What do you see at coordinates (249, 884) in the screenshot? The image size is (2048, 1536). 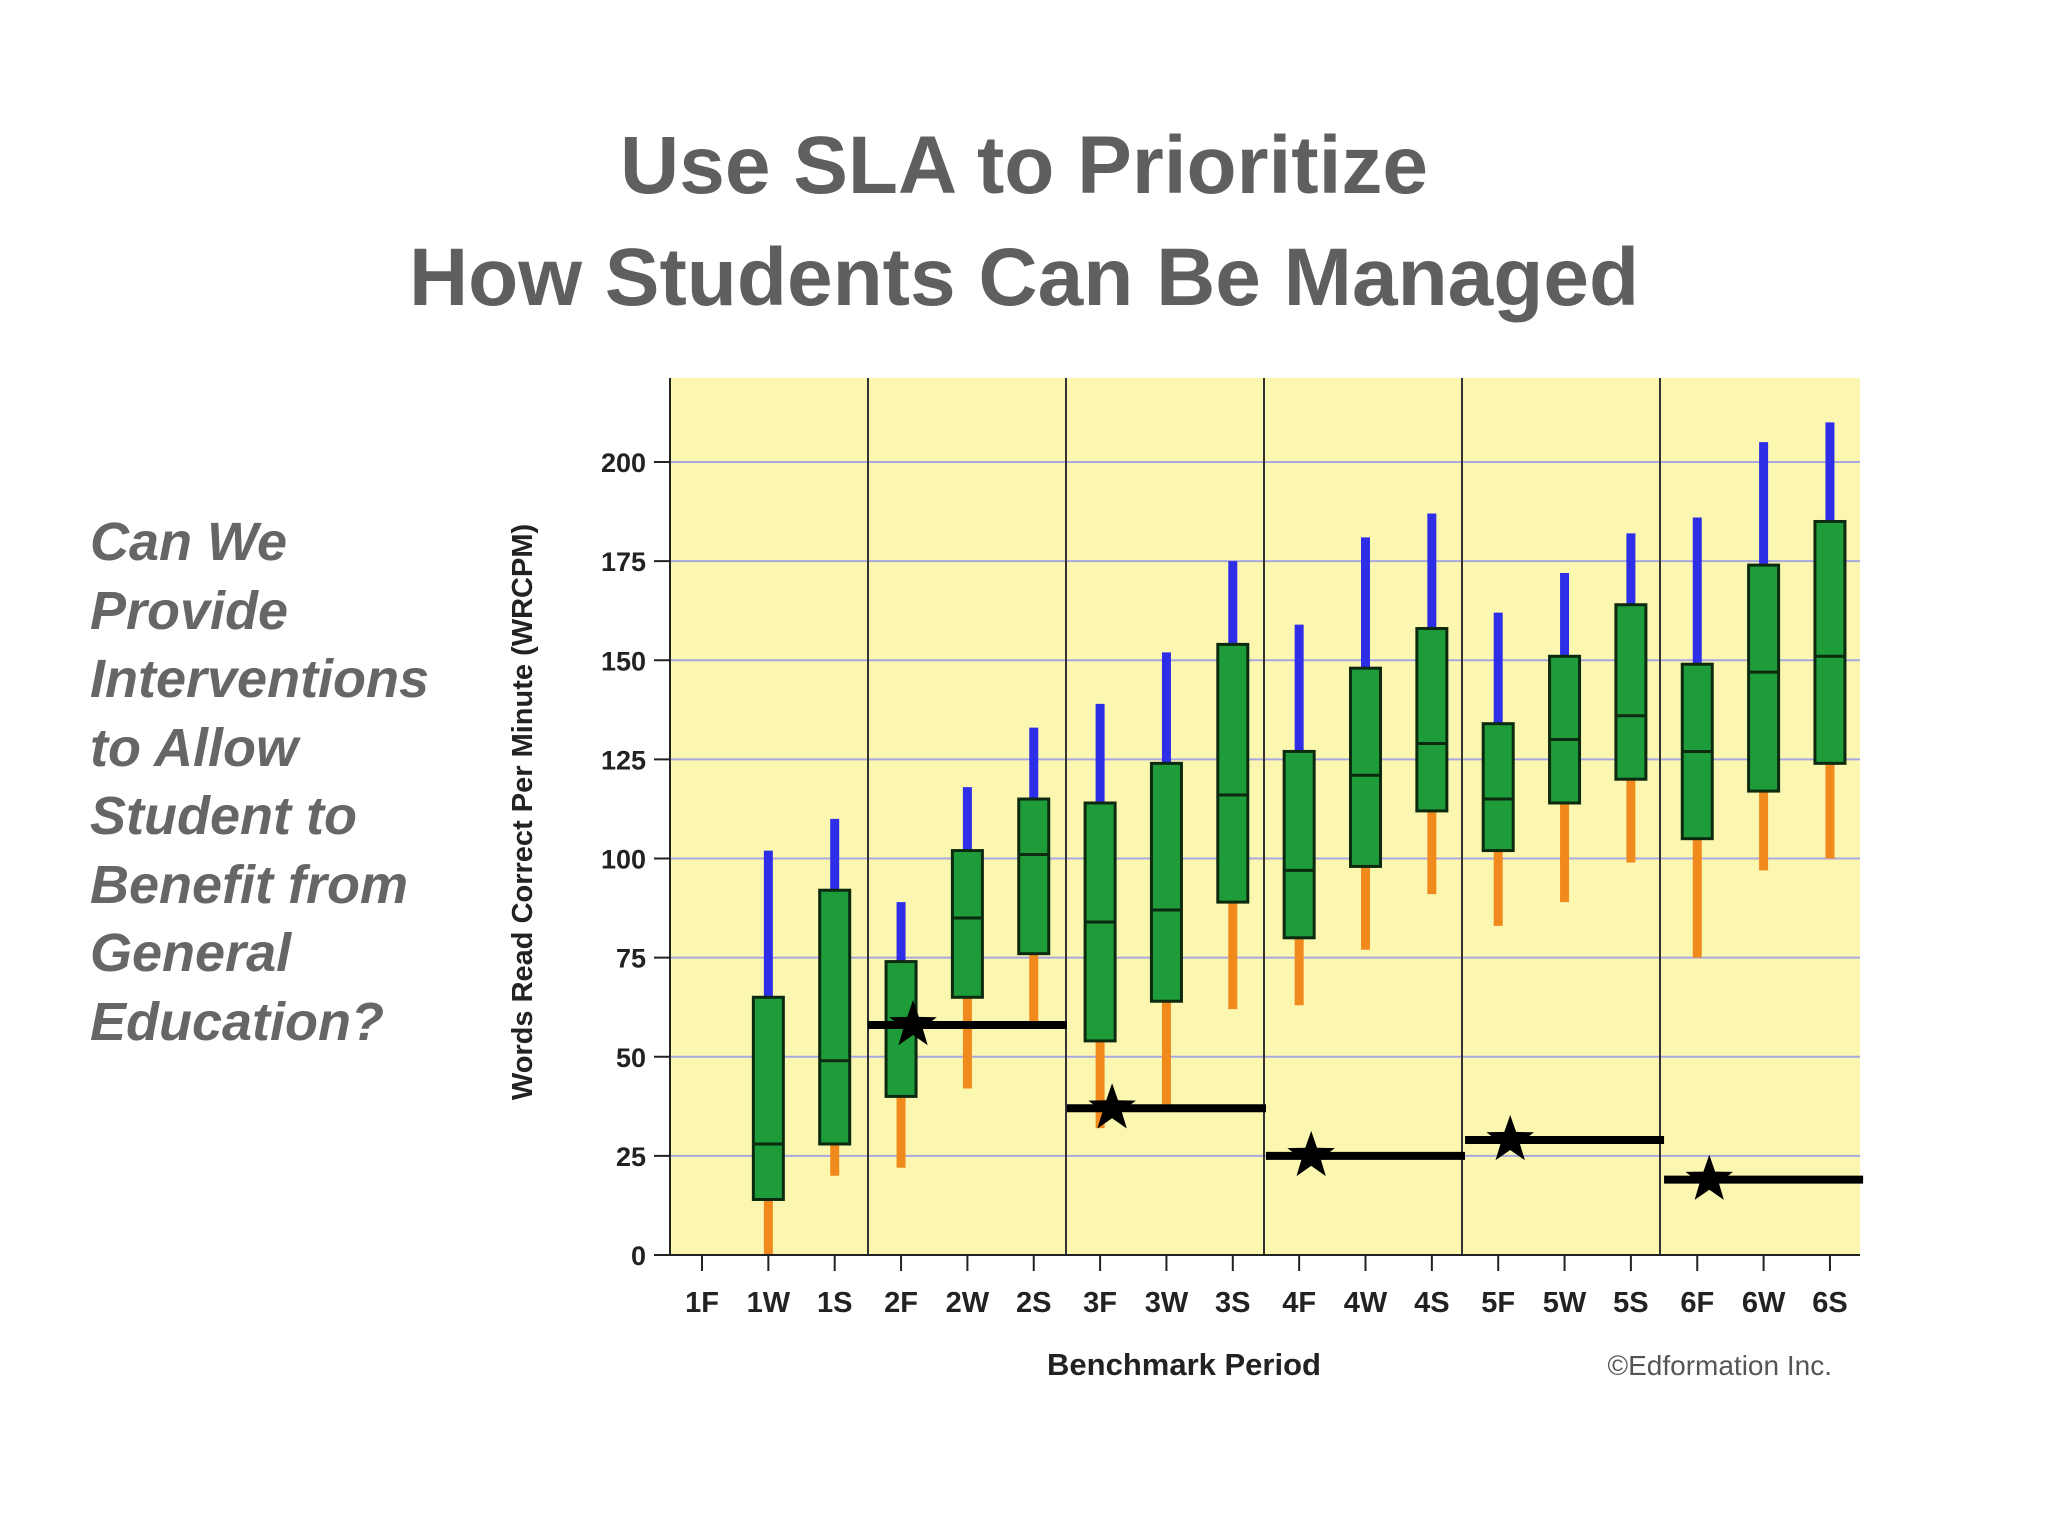 I see `side-line-6: Benefit from` at bounding box center [249, 884].